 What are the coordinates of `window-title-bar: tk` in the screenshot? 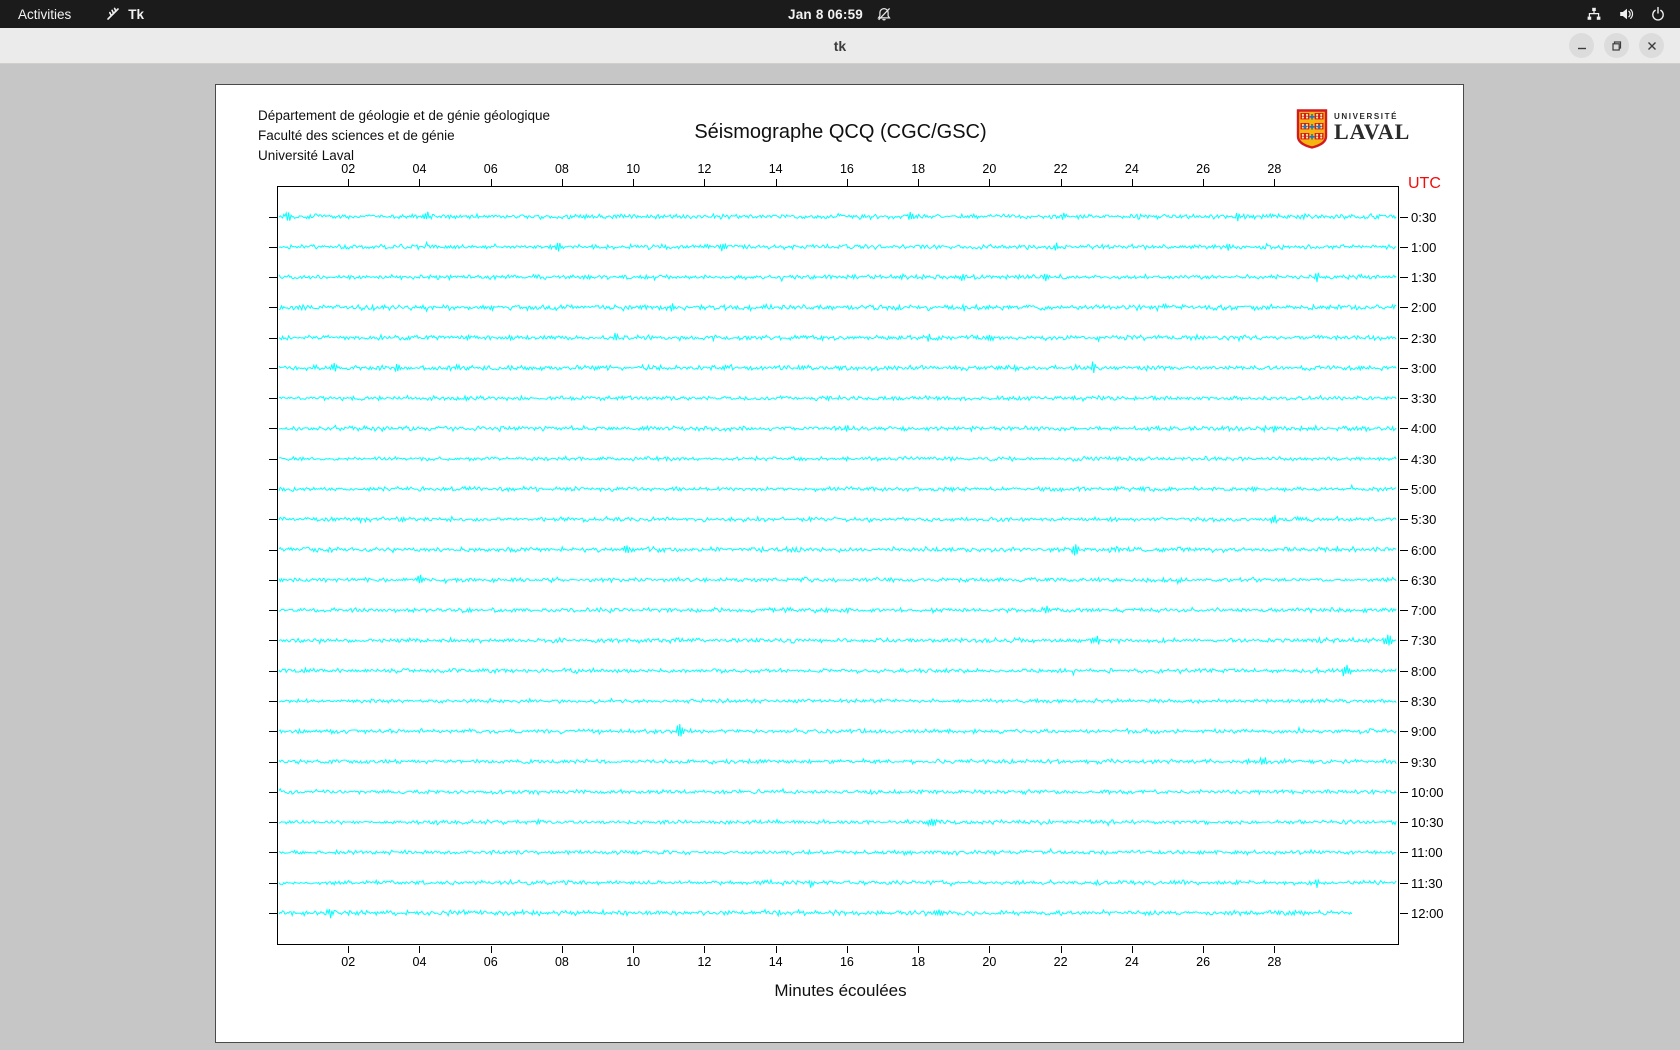 It's located at (840, 46).